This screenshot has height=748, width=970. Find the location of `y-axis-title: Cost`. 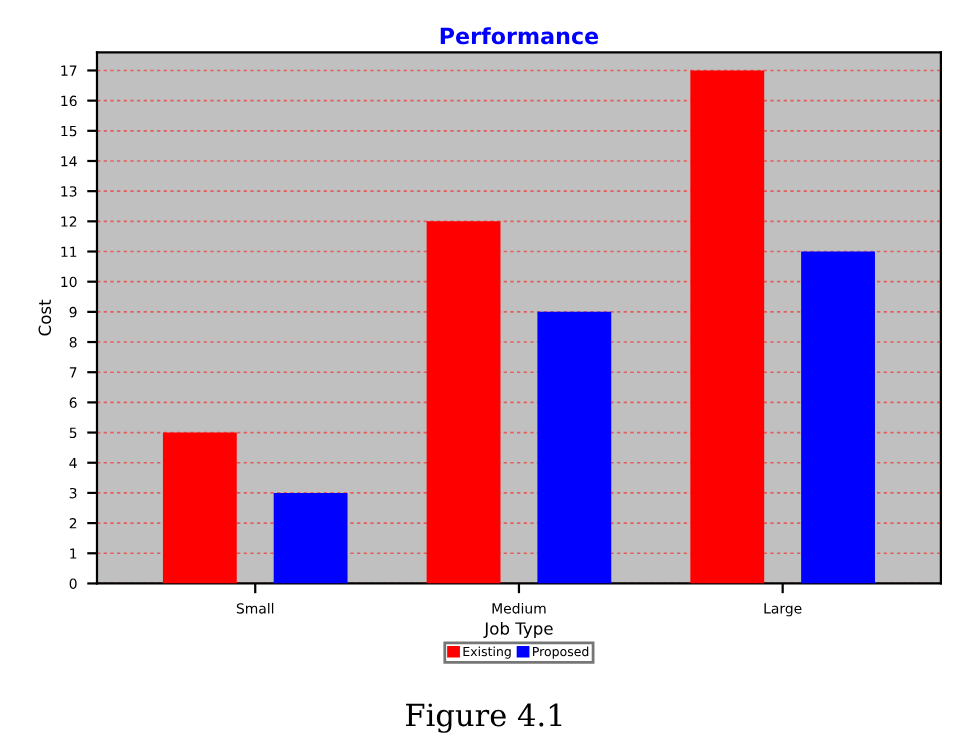

y-axis-title: Cost is located at coordinates (45, 317).